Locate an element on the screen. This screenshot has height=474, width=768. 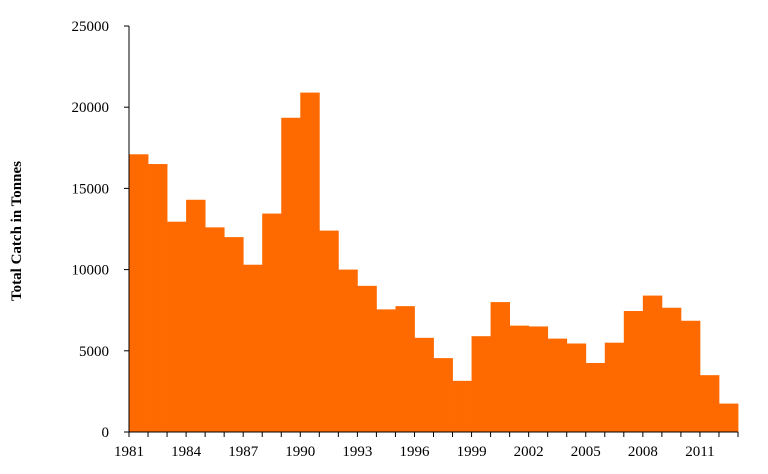
bar-1986 is located at coordinates (234, 334).